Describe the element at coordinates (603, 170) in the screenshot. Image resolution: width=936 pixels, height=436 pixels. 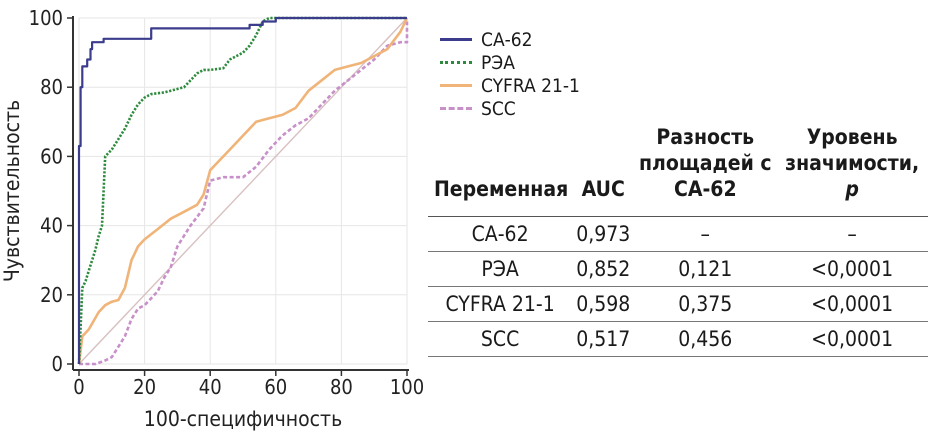
I see `header-auc: AUC` at that location.